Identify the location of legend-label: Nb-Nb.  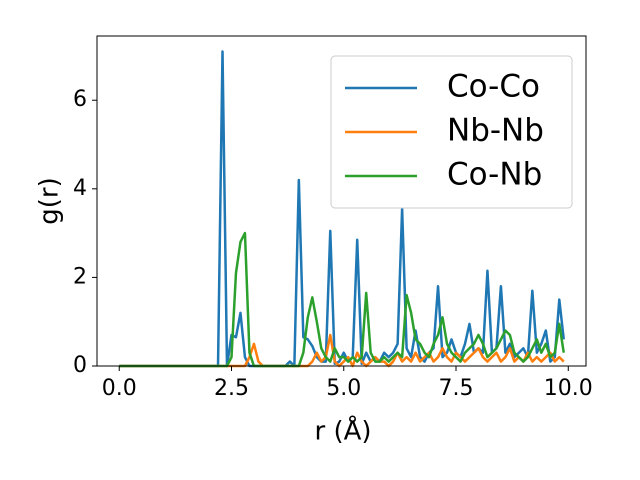
(495, 131).